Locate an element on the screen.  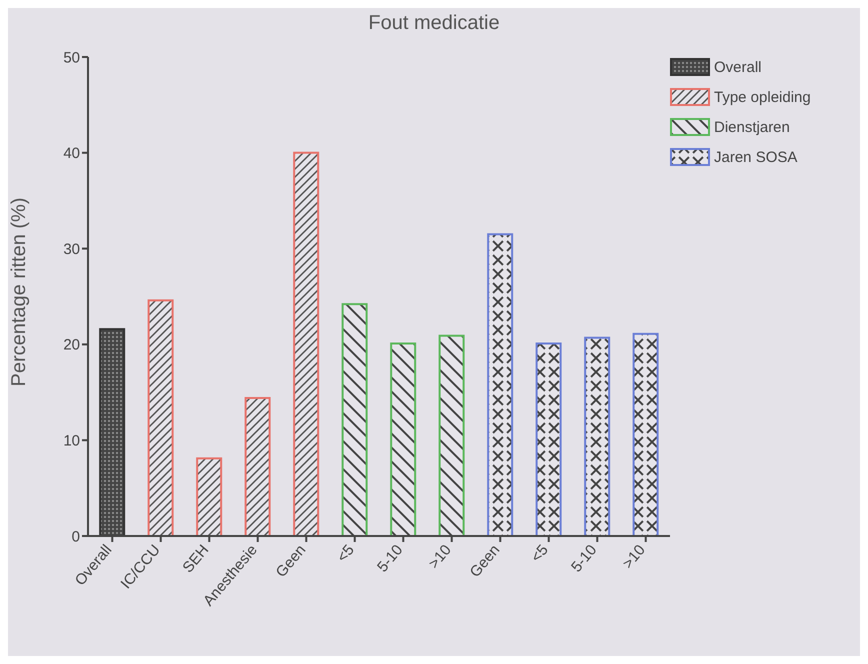
y-tick-label: 50 is located at coordinates (71, 57).